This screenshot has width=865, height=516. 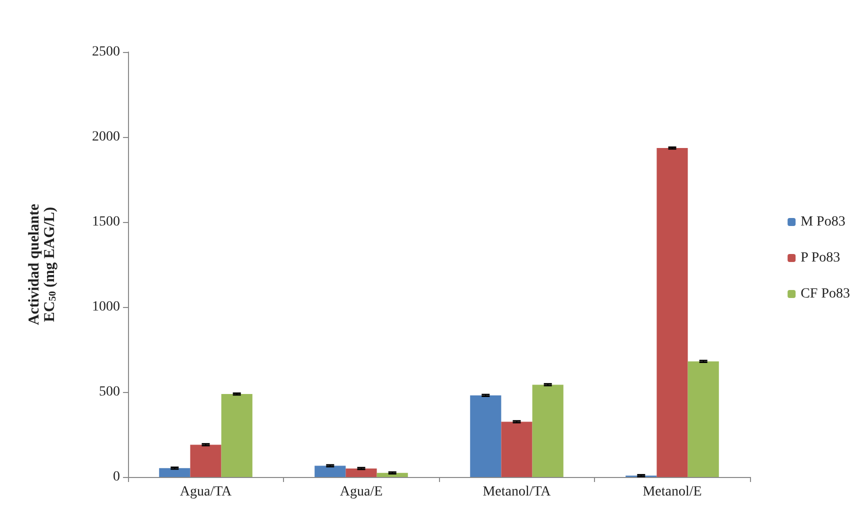 What do you see at coordinates (106, 52) in the screenshot?
I see `y-tick-label: 2500` at bounding box center [106, 52].